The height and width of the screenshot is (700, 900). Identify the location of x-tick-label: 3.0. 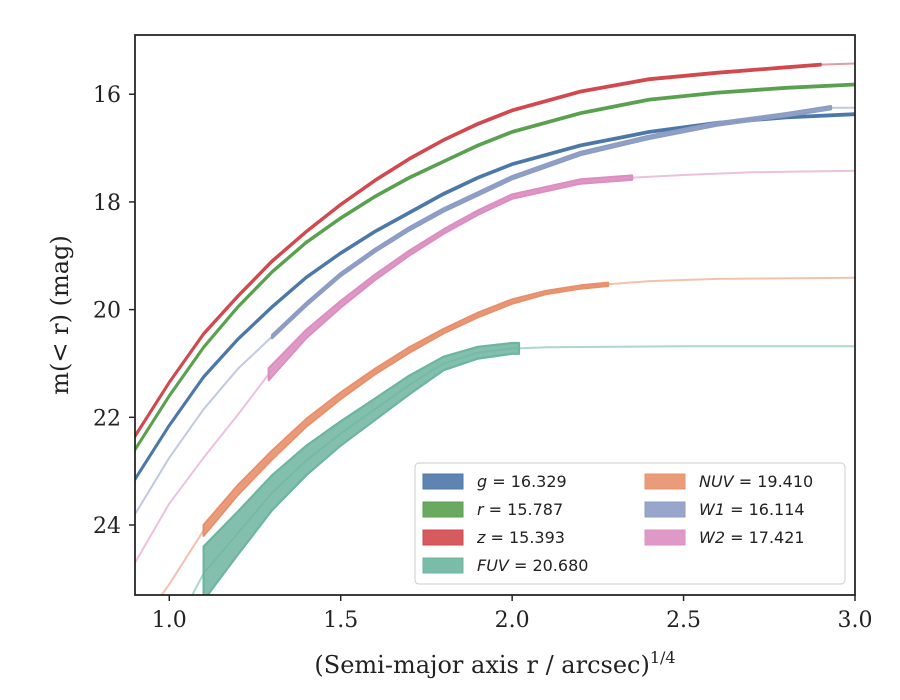
(855, 620).